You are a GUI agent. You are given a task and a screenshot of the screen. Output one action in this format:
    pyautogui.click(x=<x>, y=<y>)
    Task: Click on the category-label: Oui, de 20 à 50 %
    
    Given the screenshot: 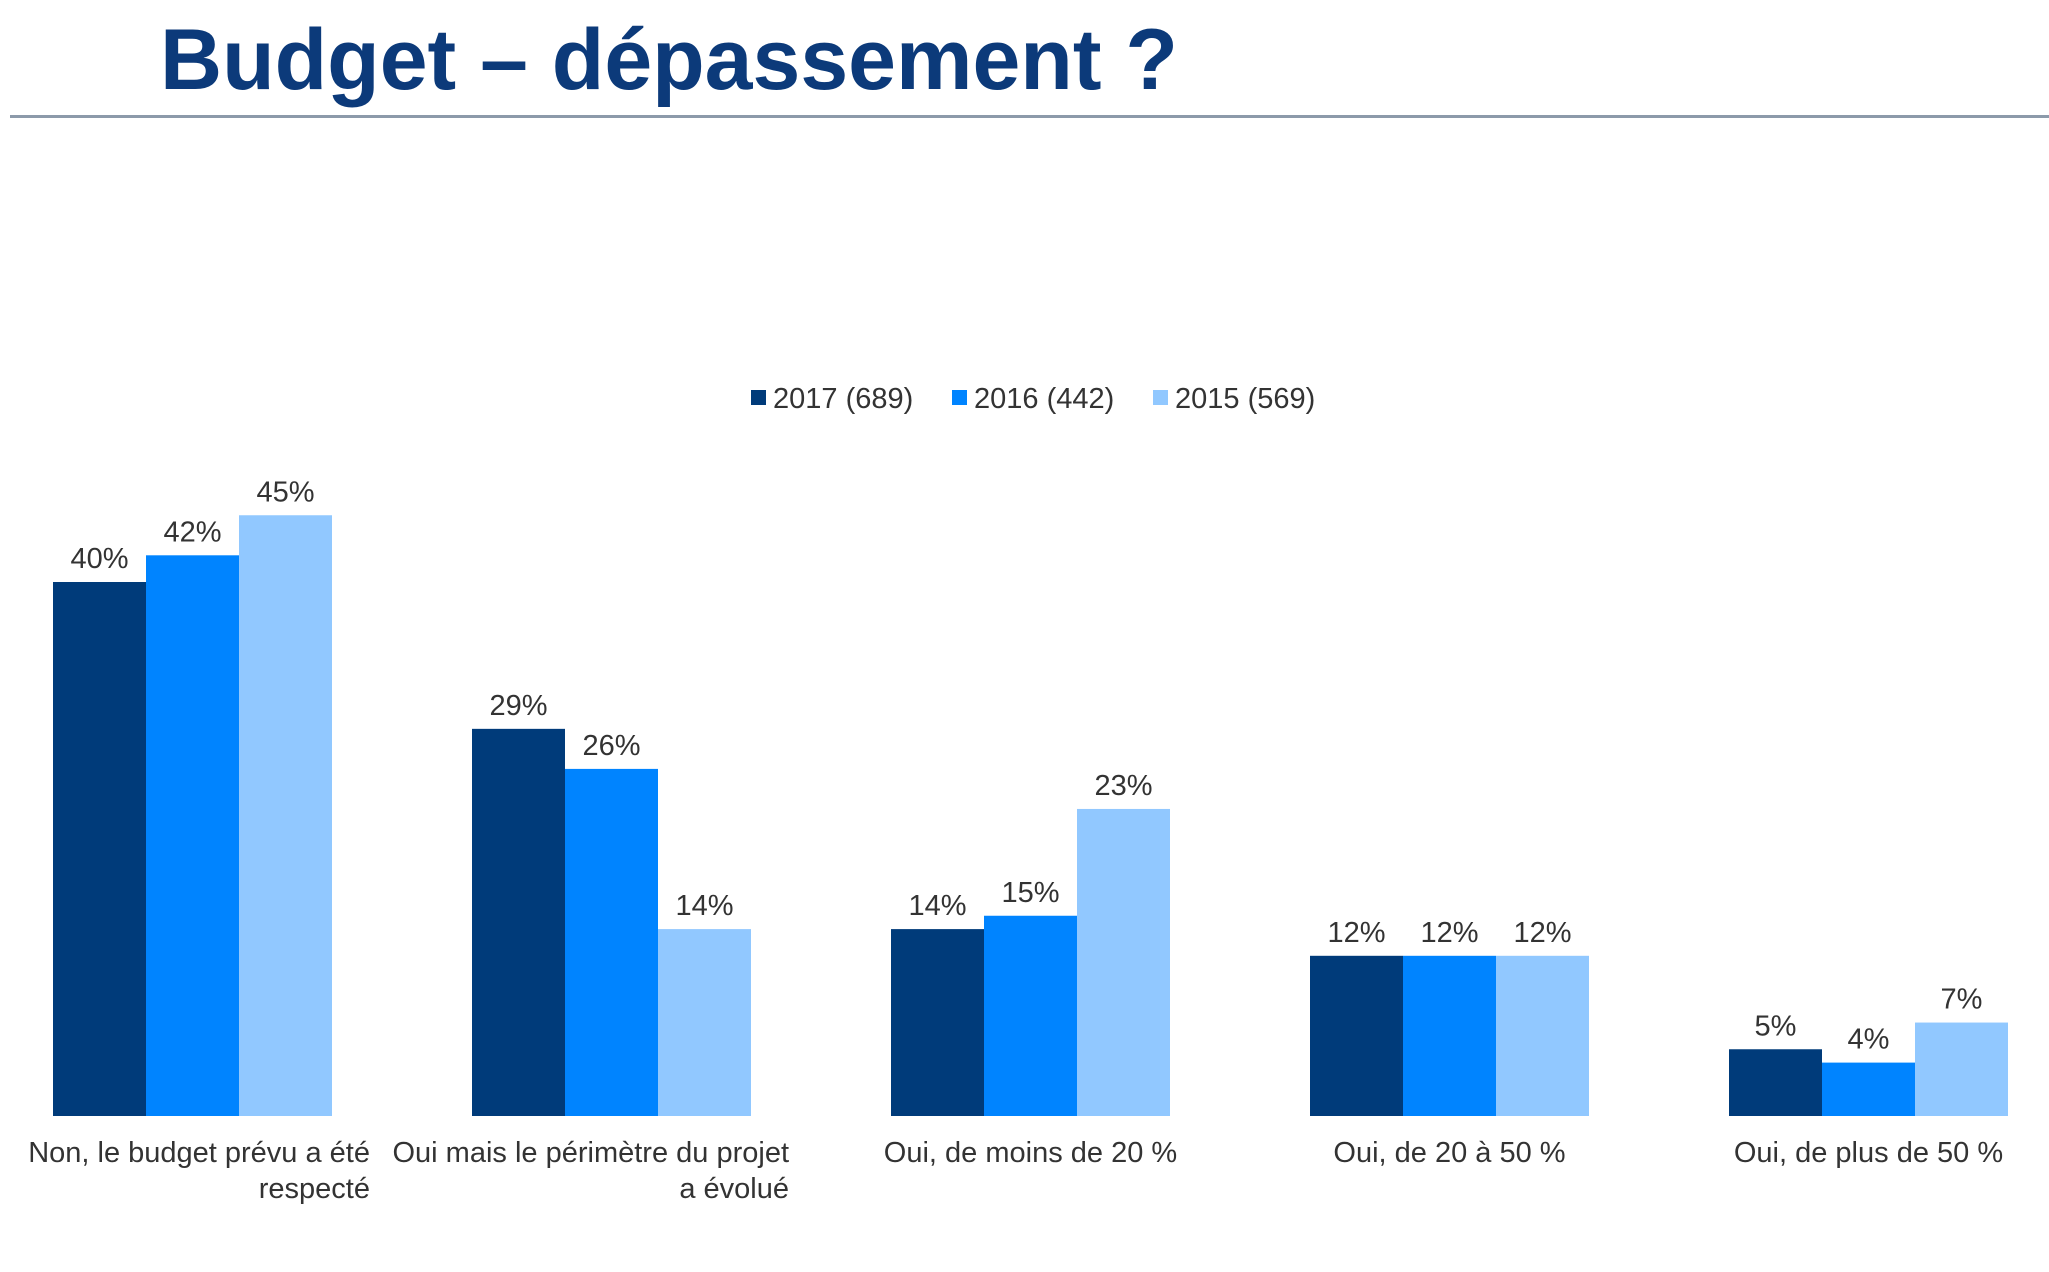 What is the action you would take?
    pyautogui.click(x=1449, y=1153)
    